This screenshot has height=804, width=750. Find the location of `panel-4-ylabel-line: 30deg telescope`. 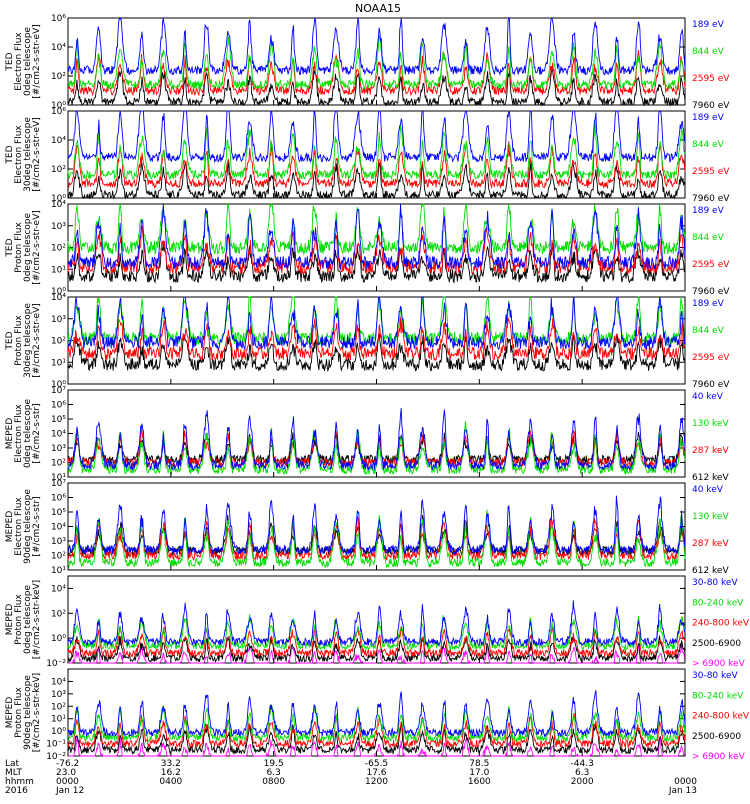

panel-4-ylabel-line: 30deg telescope is located at coordinates (28, 340).